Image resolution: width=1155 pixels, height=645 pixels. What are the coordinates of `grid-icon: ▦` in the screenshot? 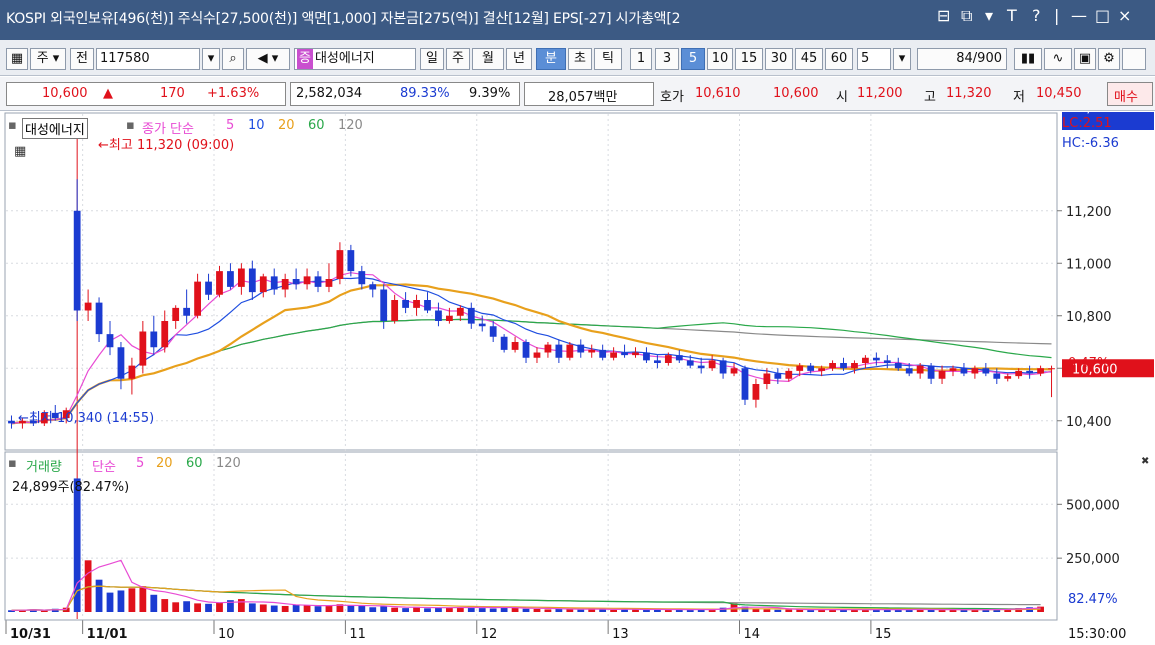 It's located at (20, 151).